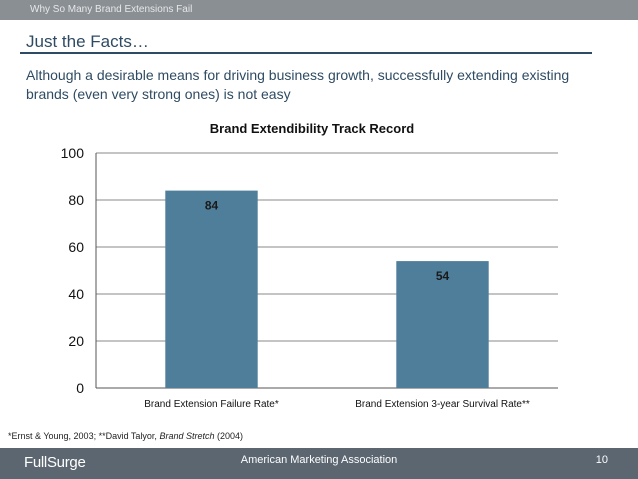  Describe the element at coordinates (73, 270) in the screenshot. I see `y-axis-ticks: 0 20 40 60 80 100` at that location.